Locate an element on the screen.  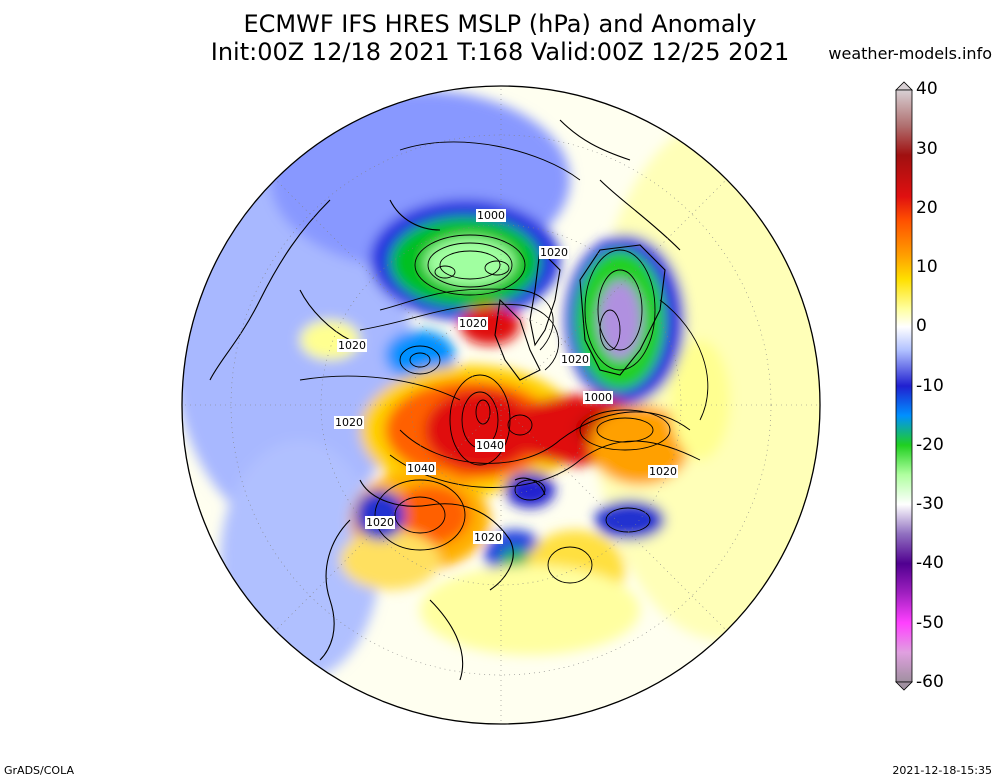
credit-label: weather-models.info is located at coordinates (910, 53).